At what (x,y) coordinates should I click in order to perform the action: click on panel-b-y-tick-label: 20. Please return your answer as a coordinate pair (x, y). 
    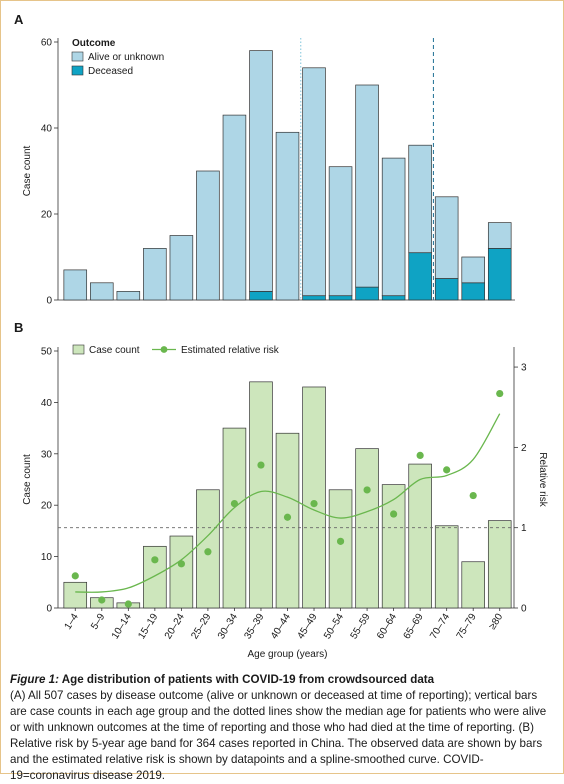
    Looking at the image, I should click on (47, 506).